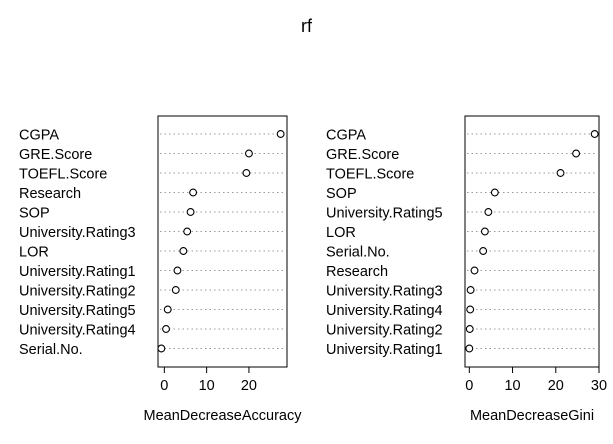 The image size is (613, 444). What do you see at coordinates (306, 26) in the screenshot?
I see `chart-title: rf` at bounding box center [306, 26].